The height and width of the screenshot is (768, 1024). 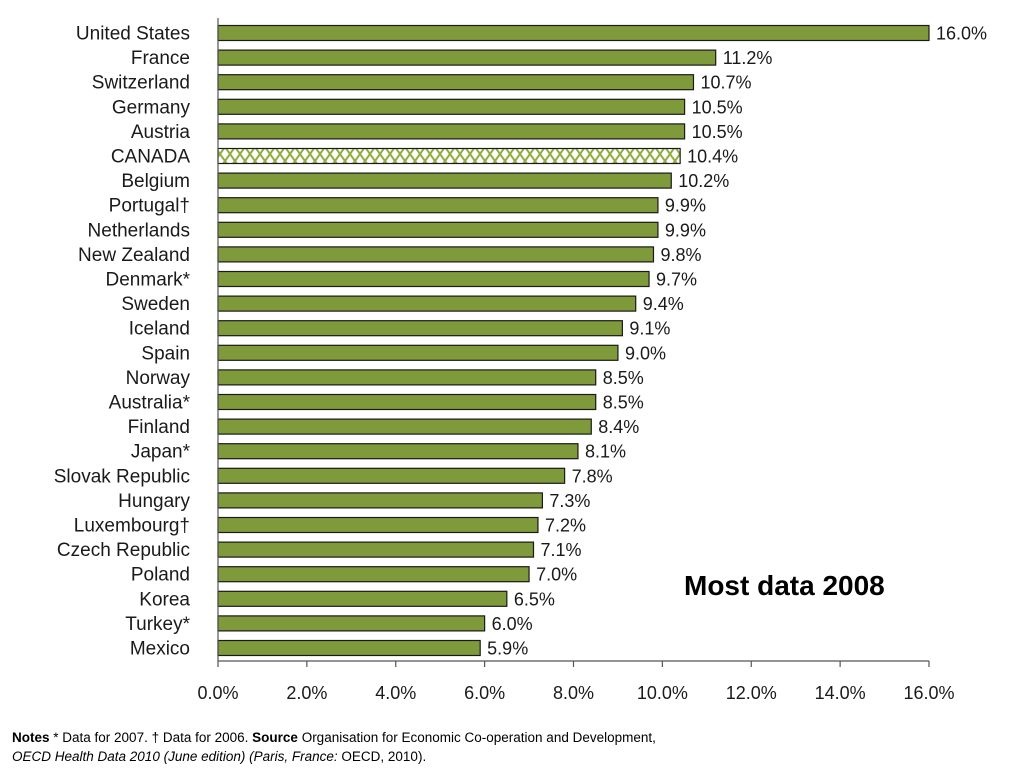 What do you see at coordinates (373, 574) in the screenshot?
I see `bar-poland` at bounding box center [373, 574].